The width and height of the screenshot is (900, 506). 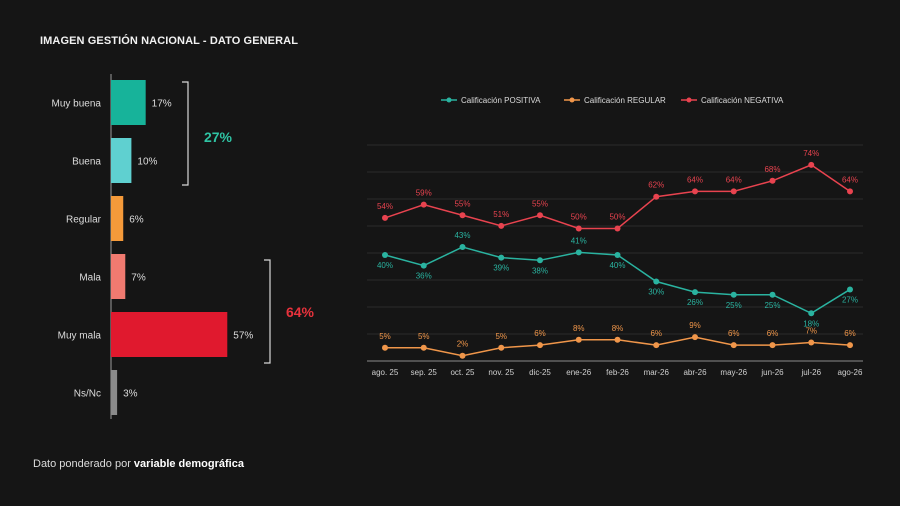 I want to click on bar-category-label: Muy buena, so click(x=77, y=104).